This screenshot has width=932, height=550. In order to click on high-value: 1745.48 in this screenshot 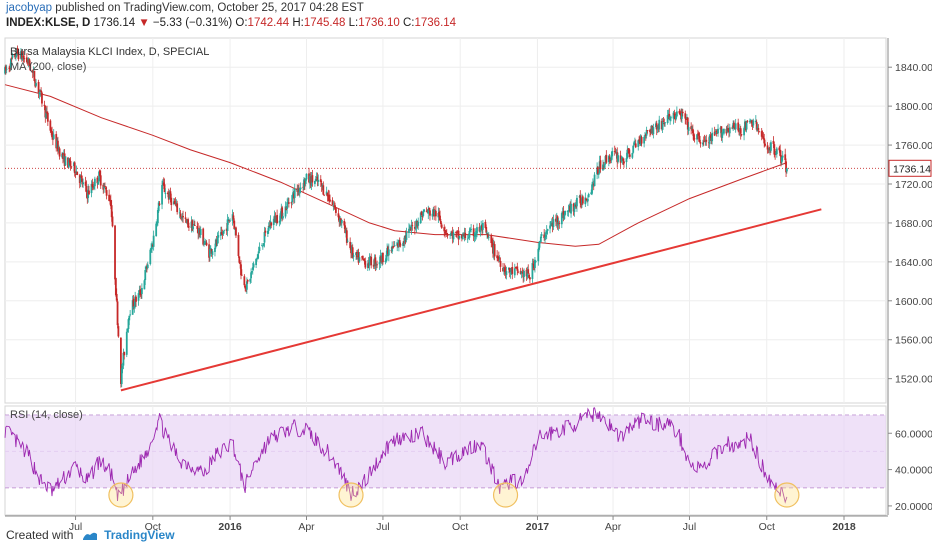, I will do `click(324, 23)`.